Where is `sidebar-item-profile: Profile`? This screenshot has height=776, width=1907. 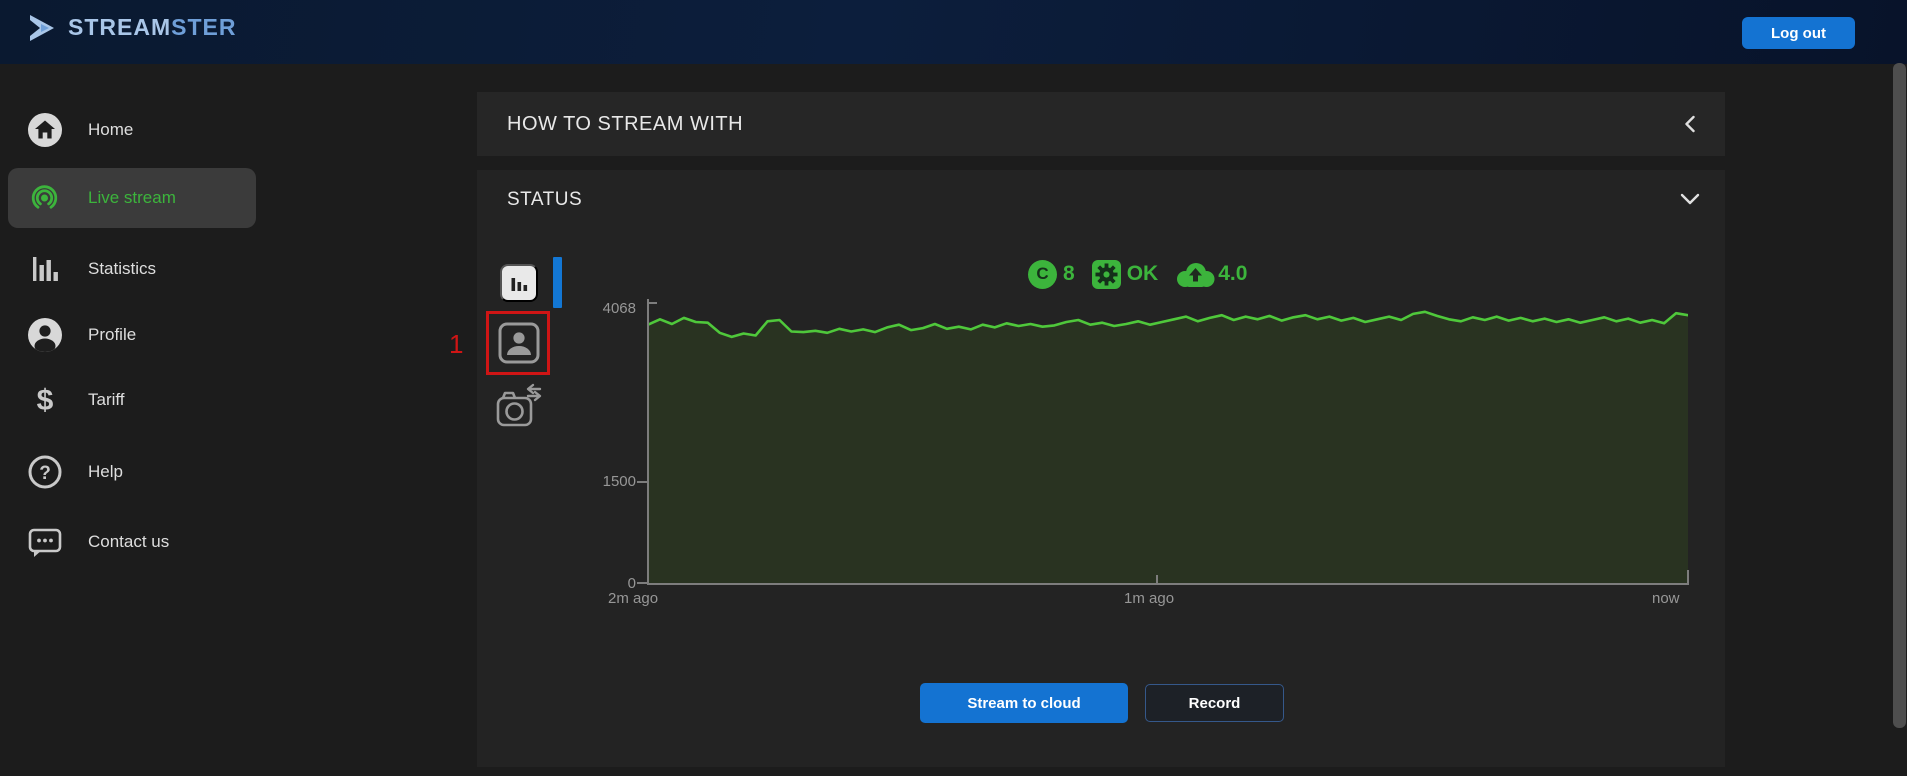
sidebar-item-profile: Profile is located at coordinates (132, 335).